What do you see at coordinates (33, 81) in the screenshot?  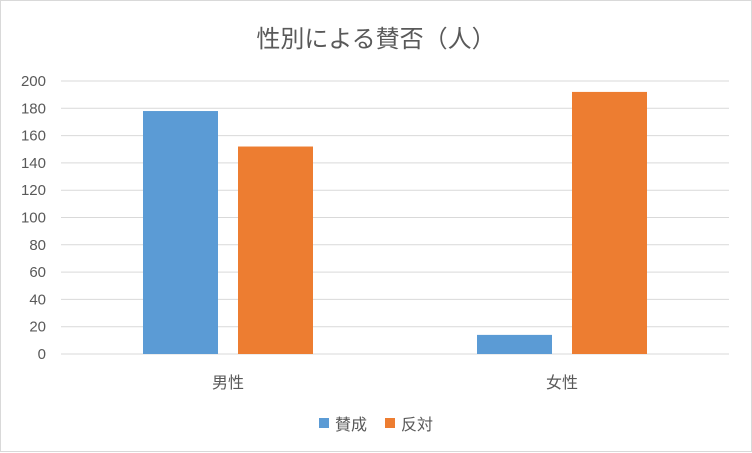 I see `y-tick-label: 200` at bounding box center [33, 81].